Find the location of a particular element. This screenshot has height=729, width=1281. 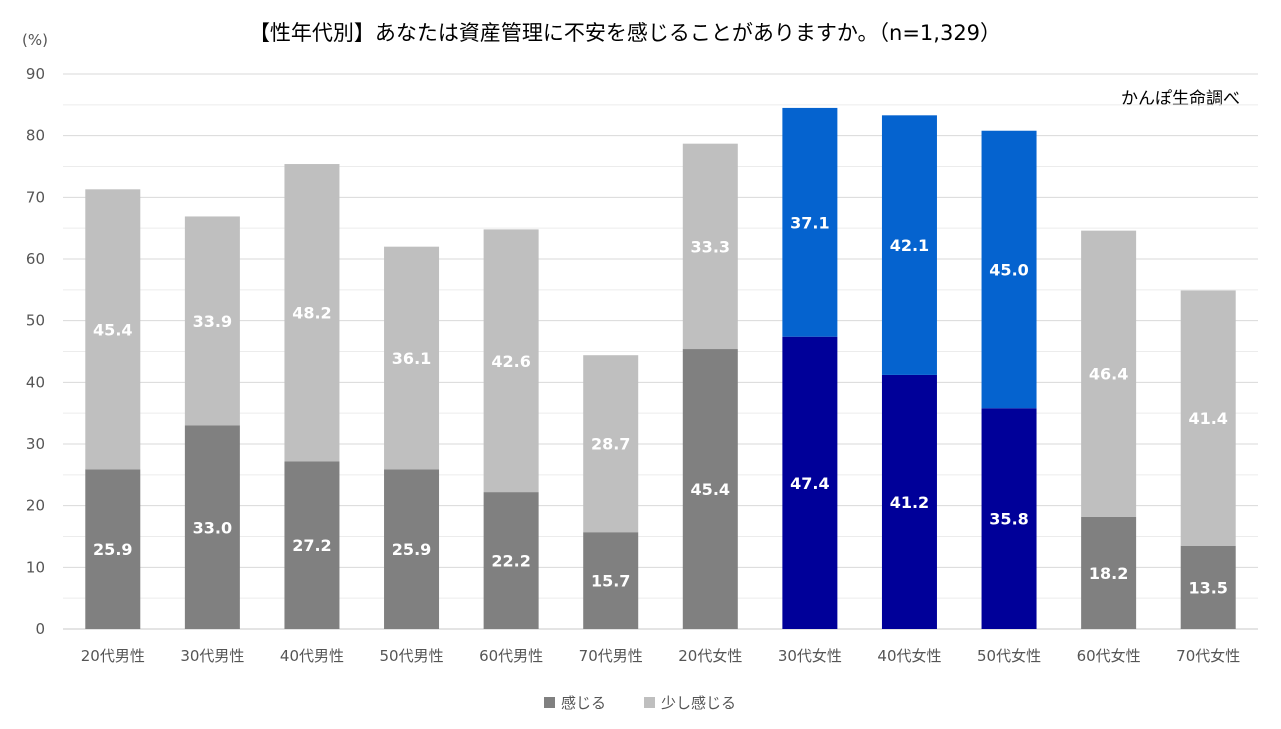

data-label: 15.7 is located at coordinates (610, 581).